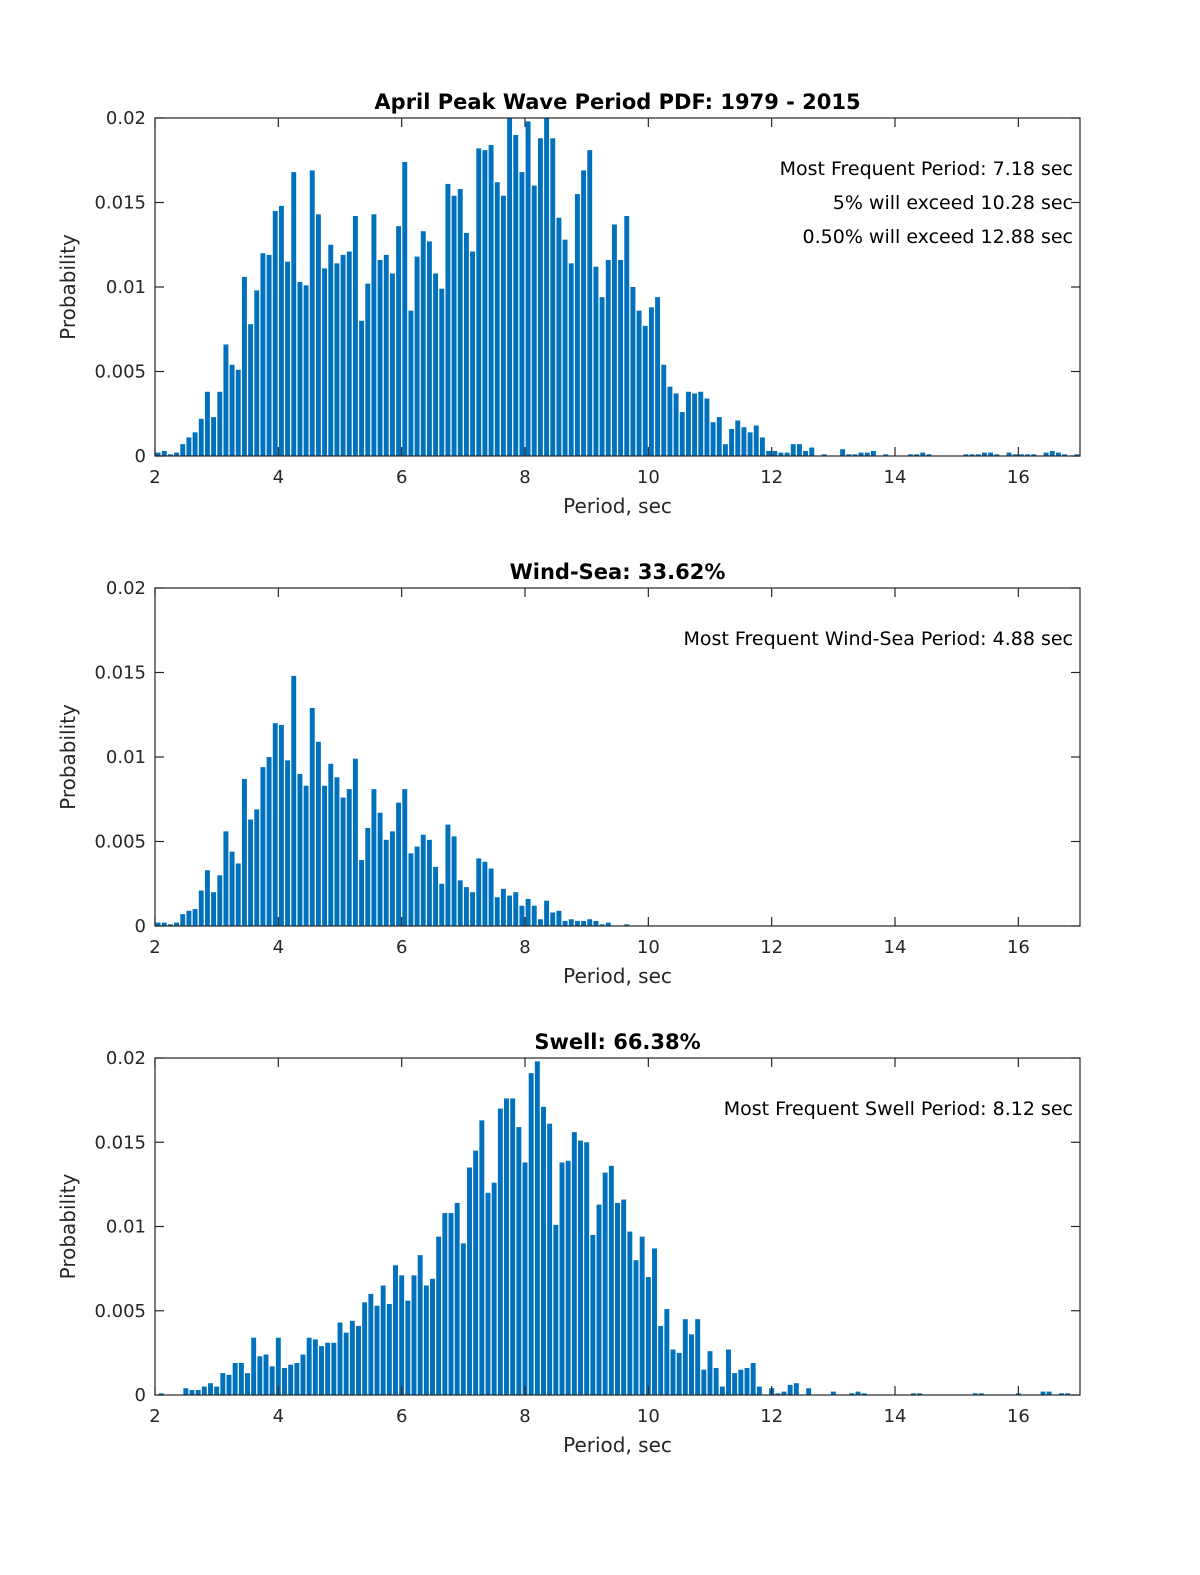 Image resolution: width=1200 pixels, height=1575 pixels. I want to click on y-tick-label: 0, so click(140, 456).